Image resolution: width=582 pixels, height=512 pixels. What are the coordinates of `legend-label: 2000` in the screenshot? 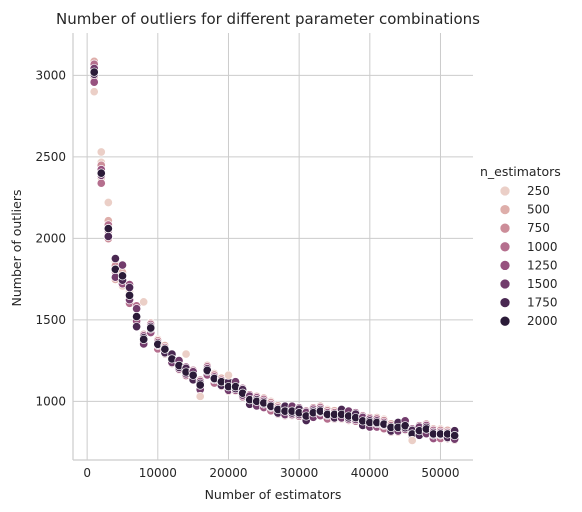 It's located at (542, 321).